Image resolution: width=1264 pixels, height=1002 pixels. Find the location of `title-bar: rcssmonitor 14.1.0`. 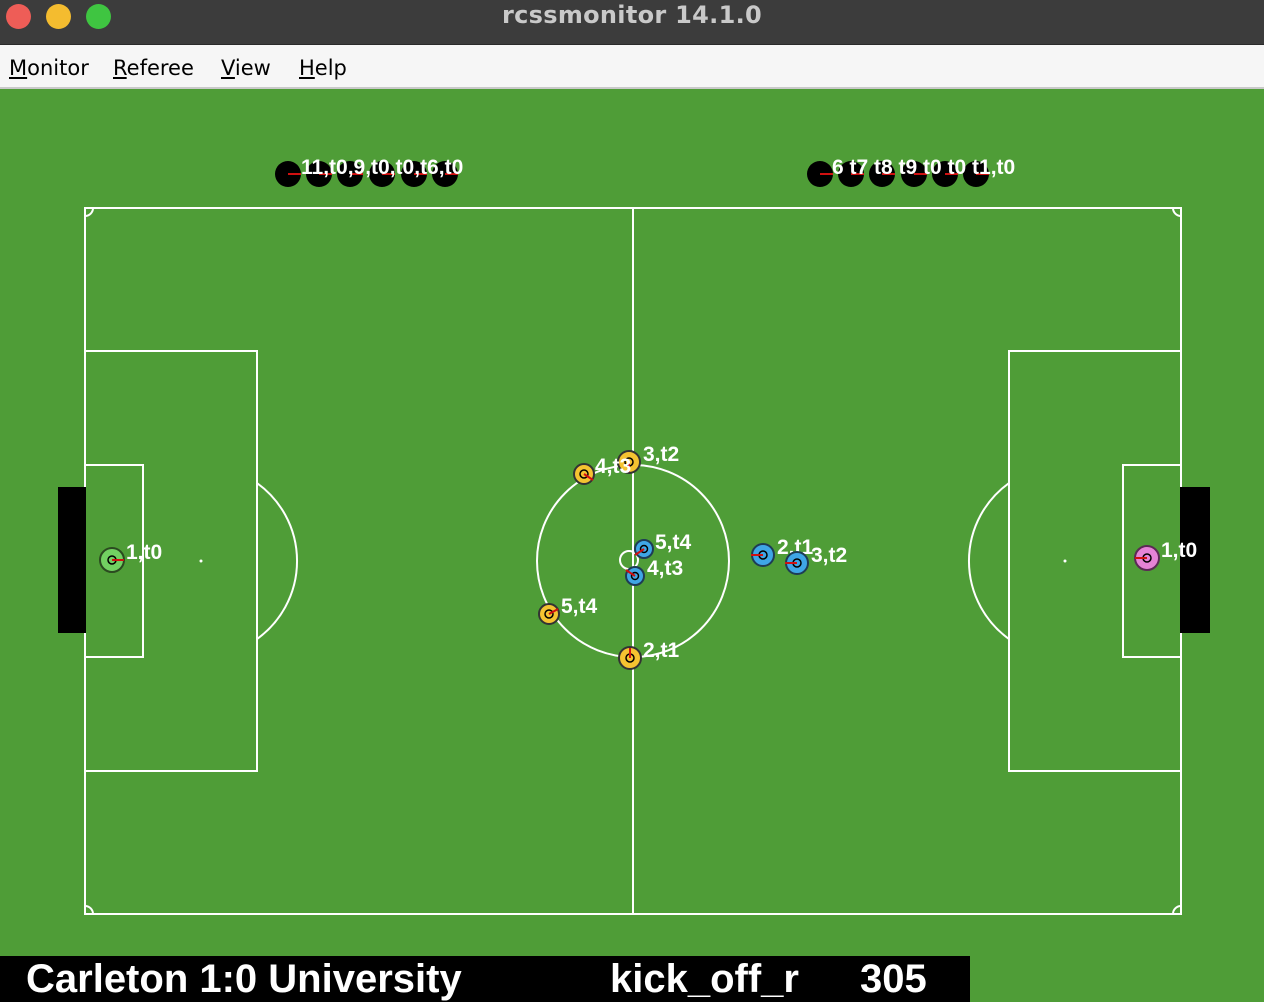

title-bar: rcssmonitor 14.1.0 is located at coordinates (632, 22).